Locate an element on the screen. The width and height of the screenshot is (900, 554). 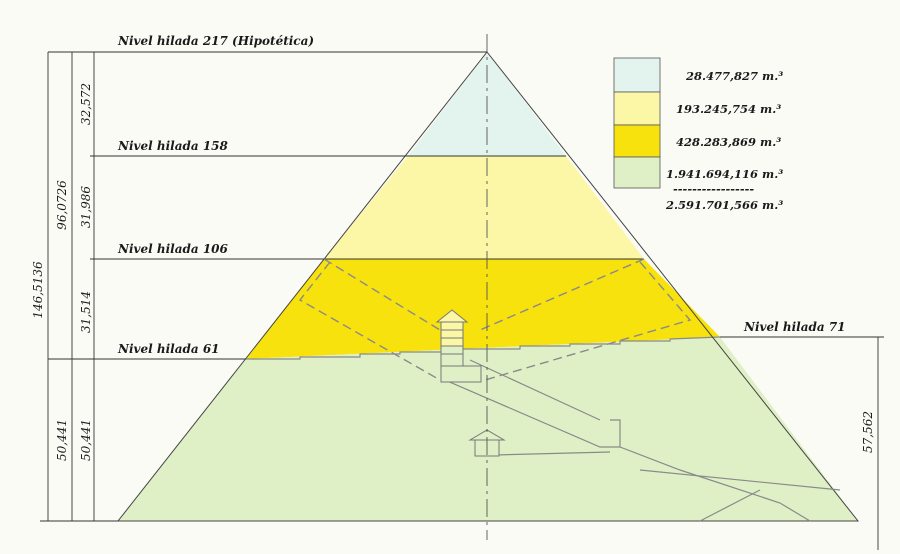
stepped-boundary is located at coordinates (483, 348).